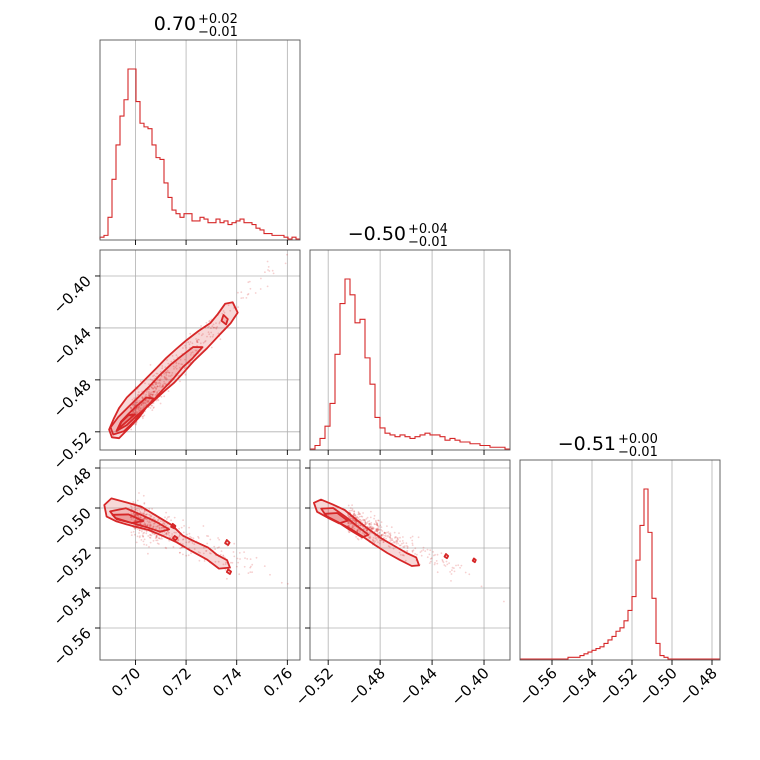 The height and width of the screenshot is (760, 760). What do you see at coordinates (199, 154) in the screenshot?
I see `histogram-step-line` at bounding box center [199, 154].